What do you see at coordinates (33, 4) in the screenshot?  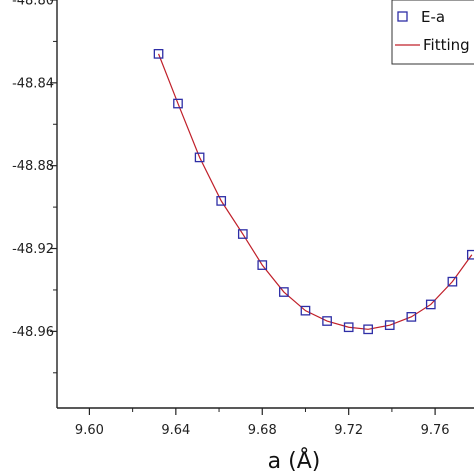 I see `y-tick-label: -48.80` at bounding box center [33, 4].